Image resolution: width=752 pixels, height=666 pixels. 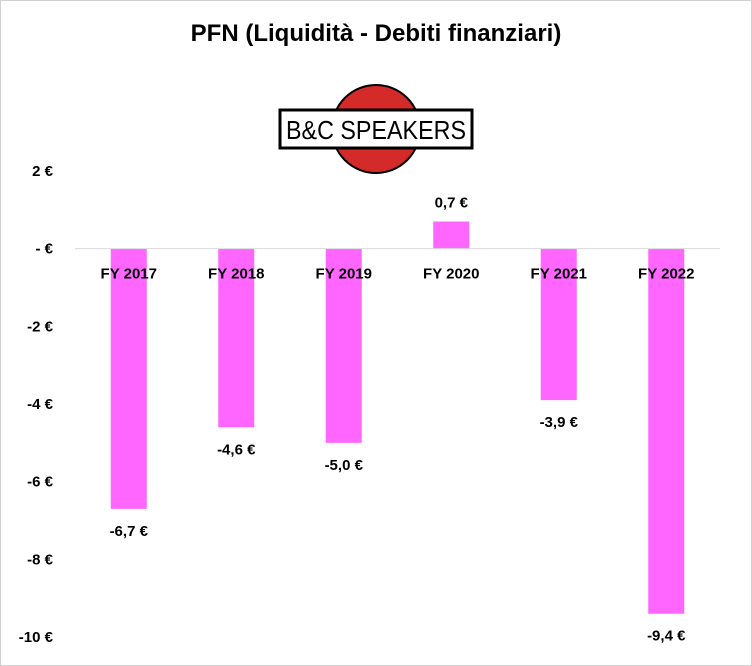 I want to click on bc-speakers-logo: B&C SPEAKERS, so click(x=376, y=129).